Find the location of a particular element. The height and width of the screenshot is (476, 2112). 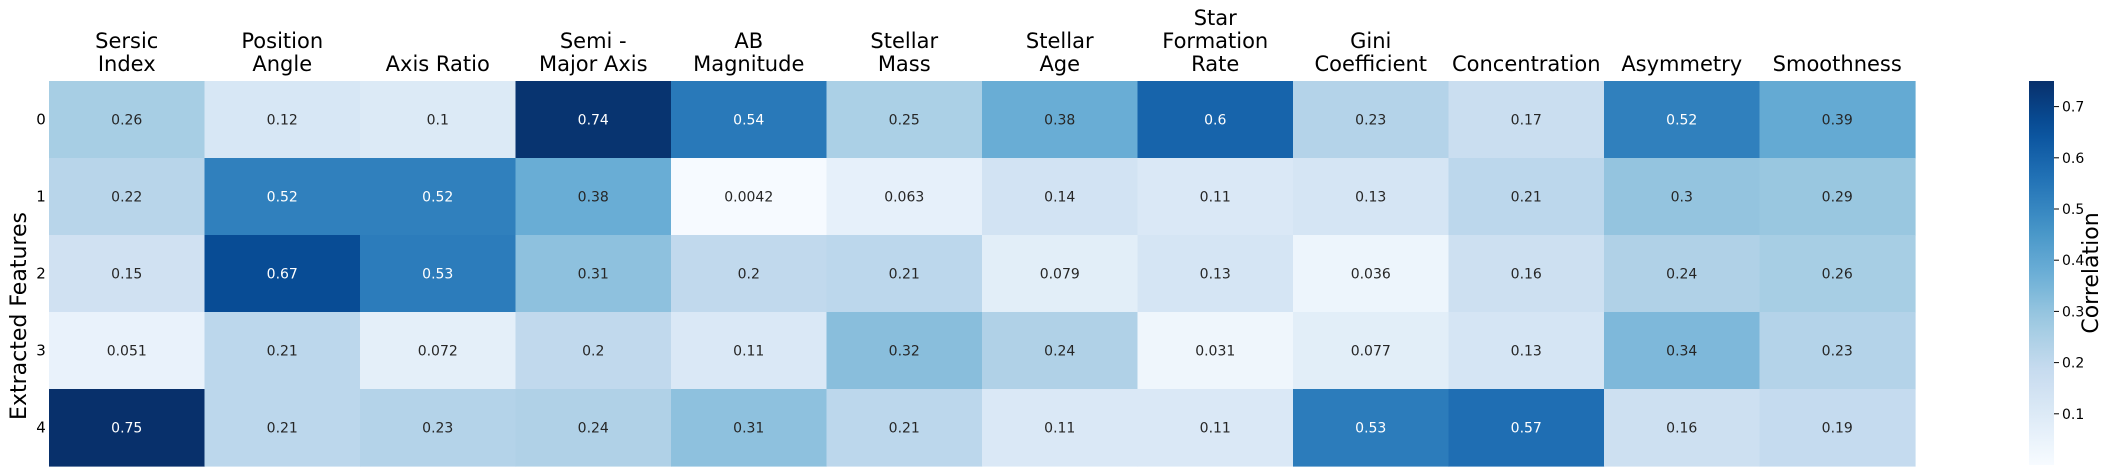

column-label: Age is located at coordinates (1059, 64).